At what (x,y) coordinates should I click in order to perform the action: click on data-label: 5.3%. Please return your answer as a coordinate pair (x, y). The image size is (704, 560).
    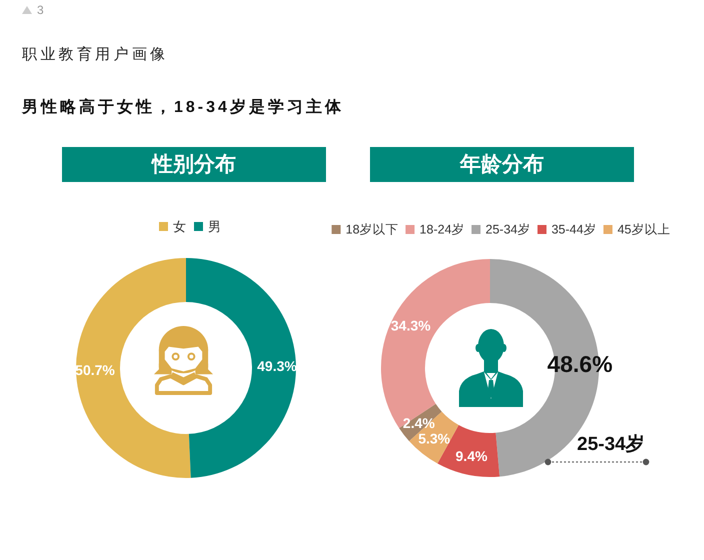
    Looking at the image, I should click on (434, 438).